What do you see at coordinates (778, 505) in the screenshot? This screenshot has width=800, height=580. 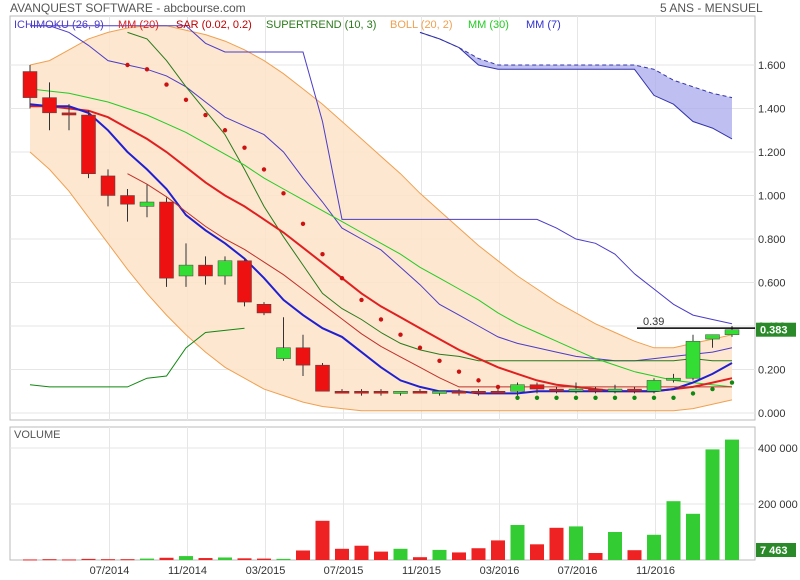 I see `volume-tick-label: 200 000` at bounding box center [778, 505].